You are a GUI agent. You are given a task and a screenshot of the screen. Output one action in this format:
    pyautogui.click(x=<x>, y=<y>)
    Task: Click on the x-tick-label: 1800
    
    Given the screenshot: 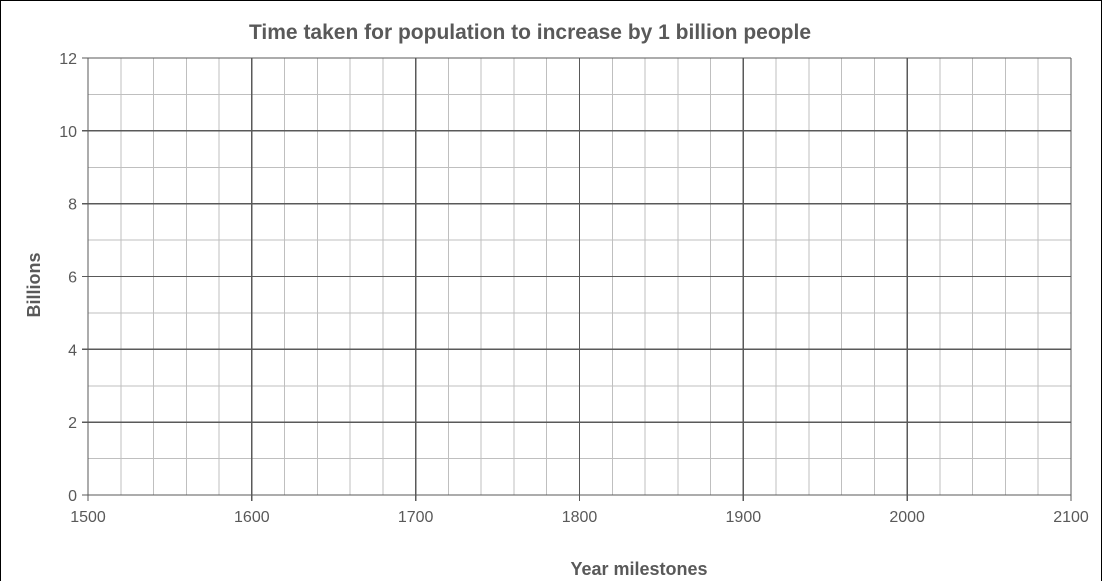 What is the action you would take?
    pyautogui.click(x=580, y=517)
    